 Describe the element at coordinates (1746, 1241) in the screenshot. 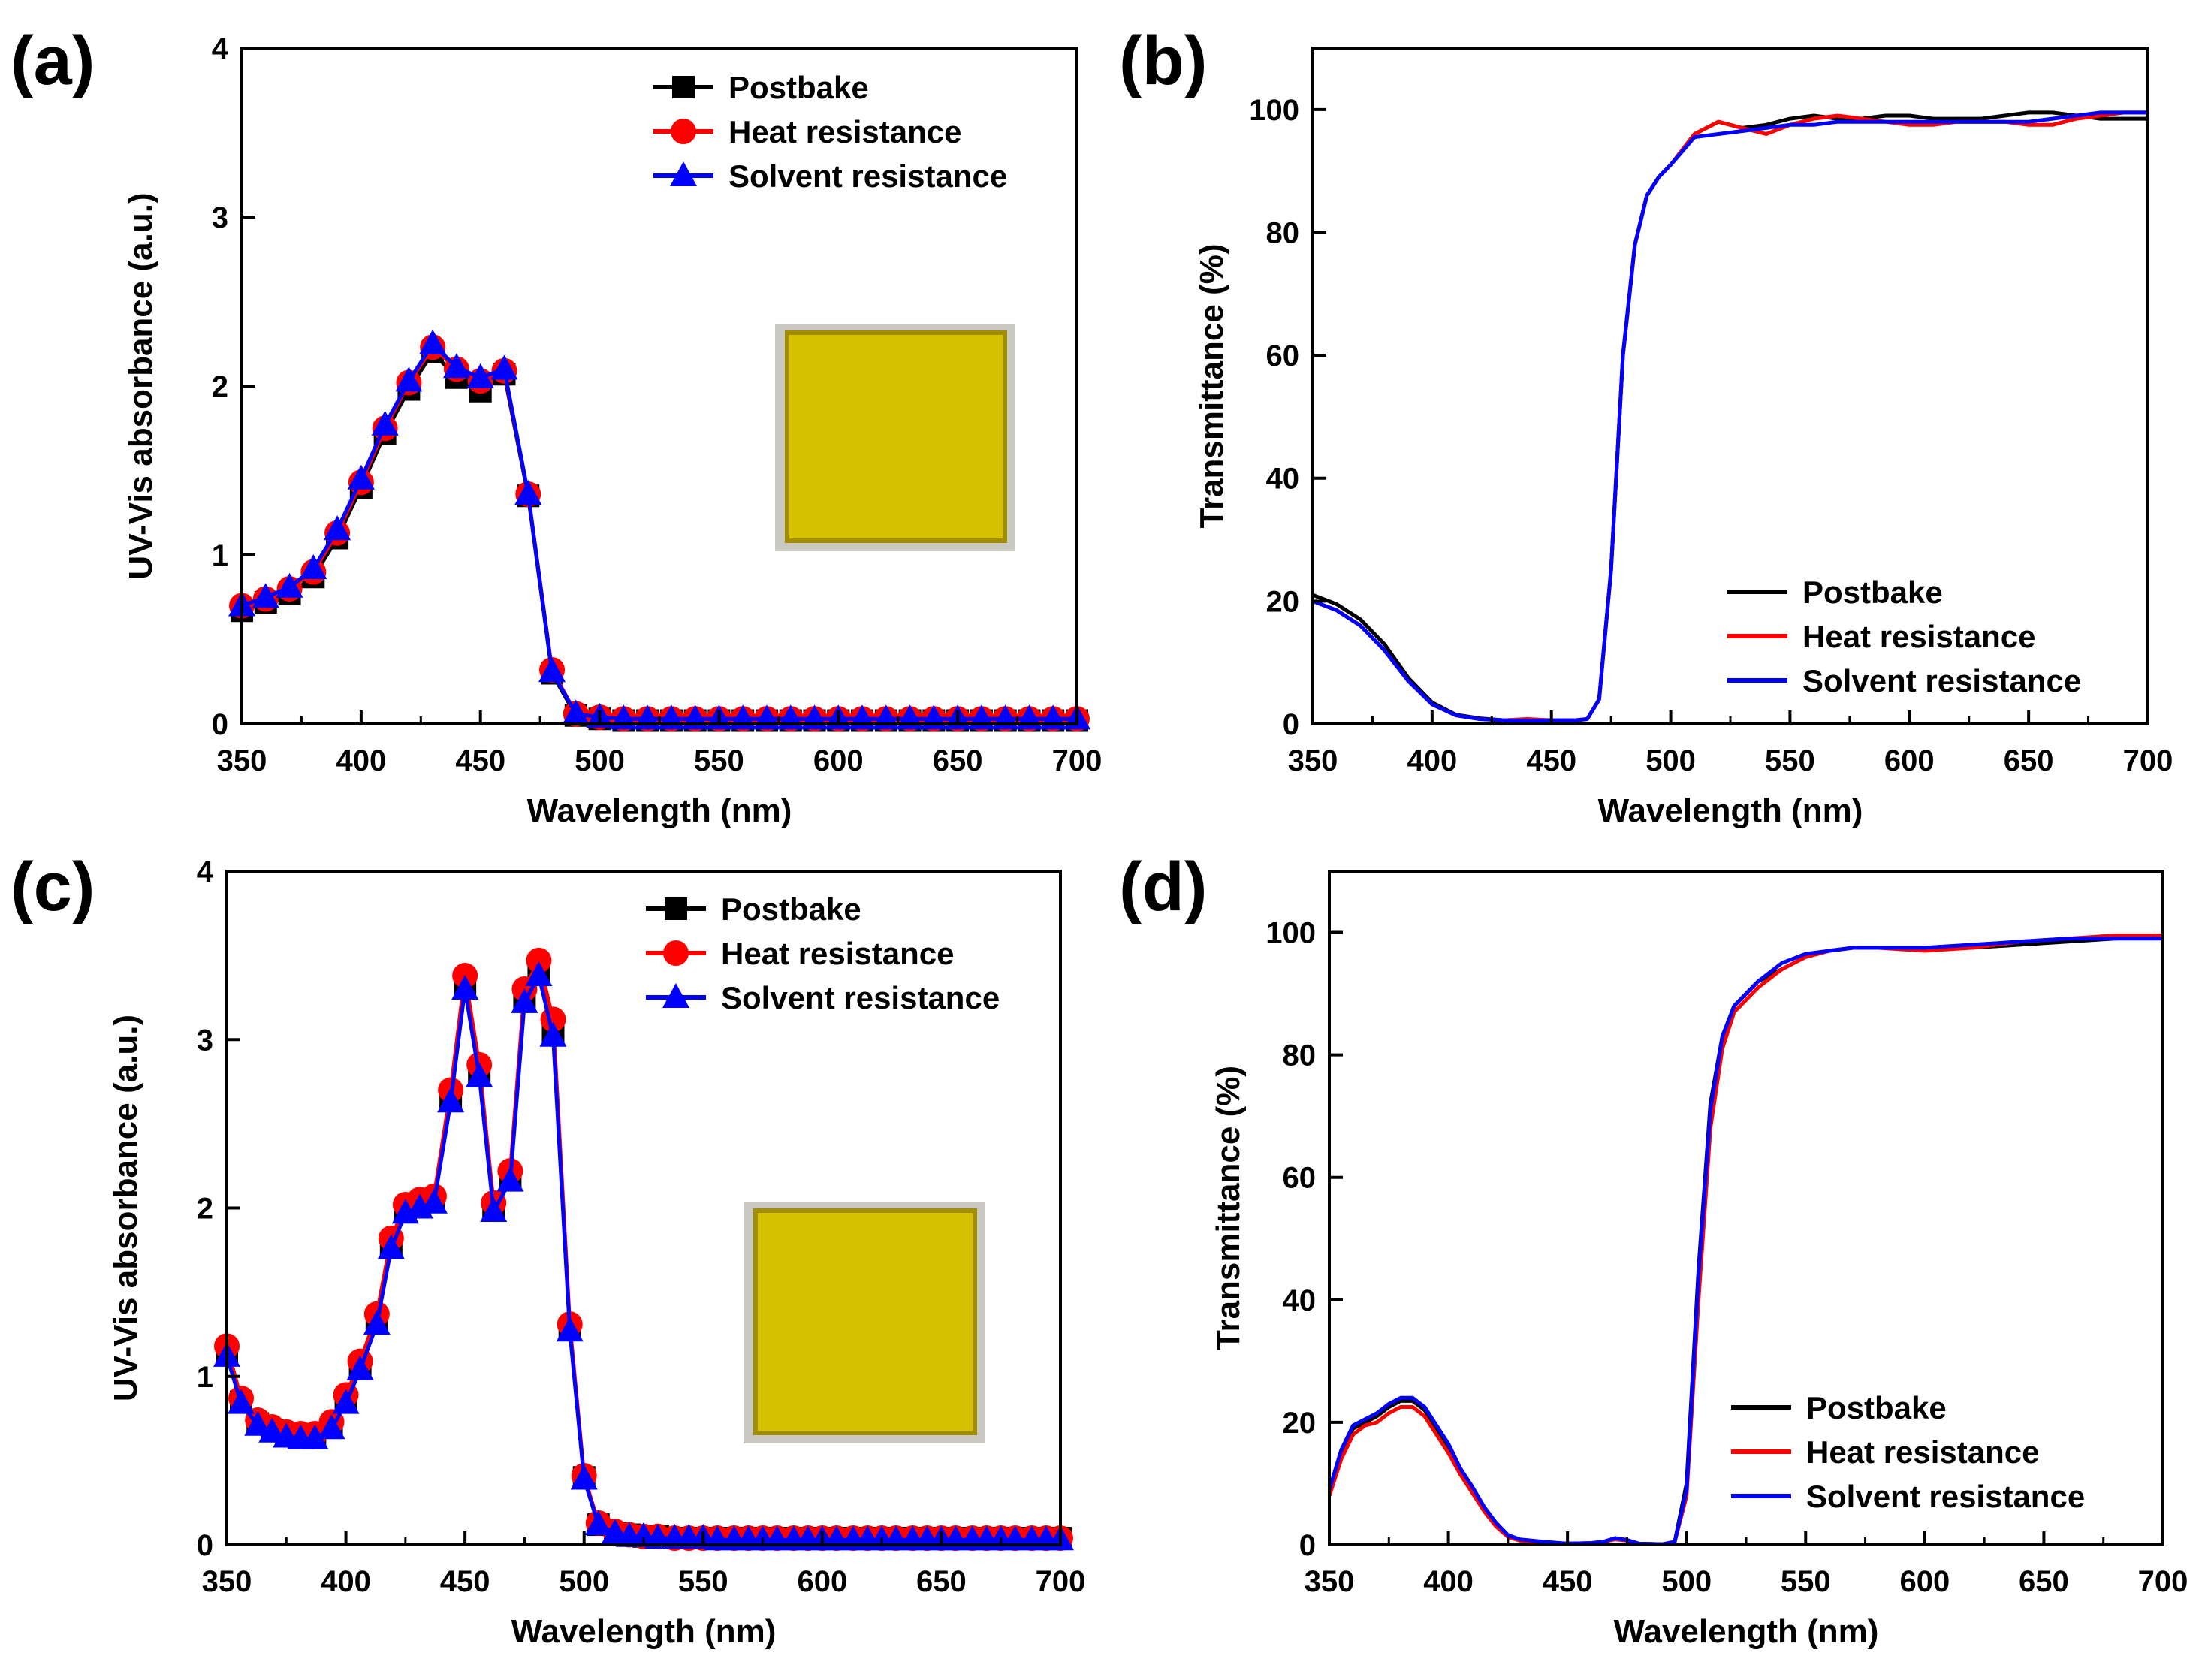

I see `series-solvent-resistance` at that location.